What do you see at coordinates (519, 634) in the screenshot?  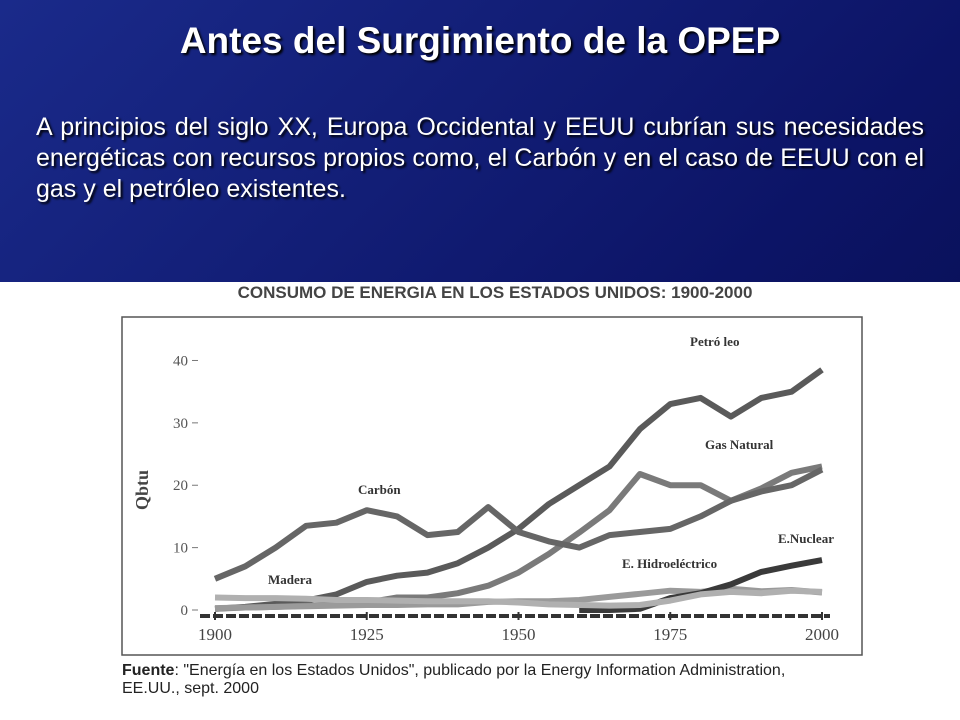 I see `x-tick-label: 1950` at bounding box center [519, 634].